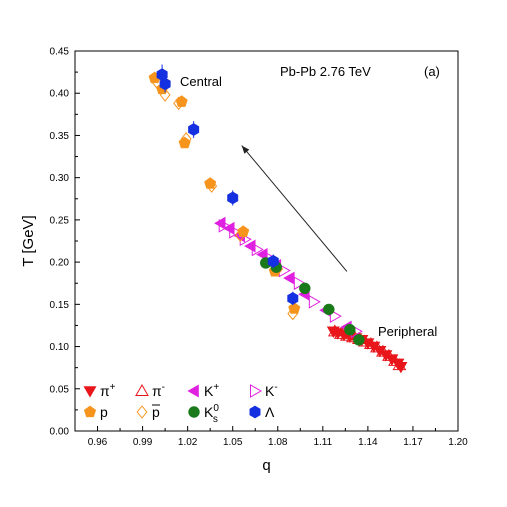 This screenshot has height=507, width=507. I want to click on series-lambda, so click(227, 185).